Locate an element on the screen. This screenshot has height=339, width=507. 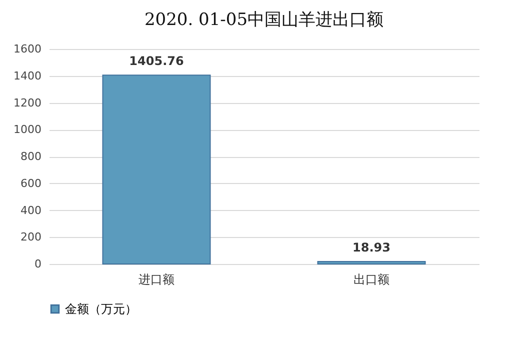
y-tick-label: 1200 is located at coordinates (28, 103).